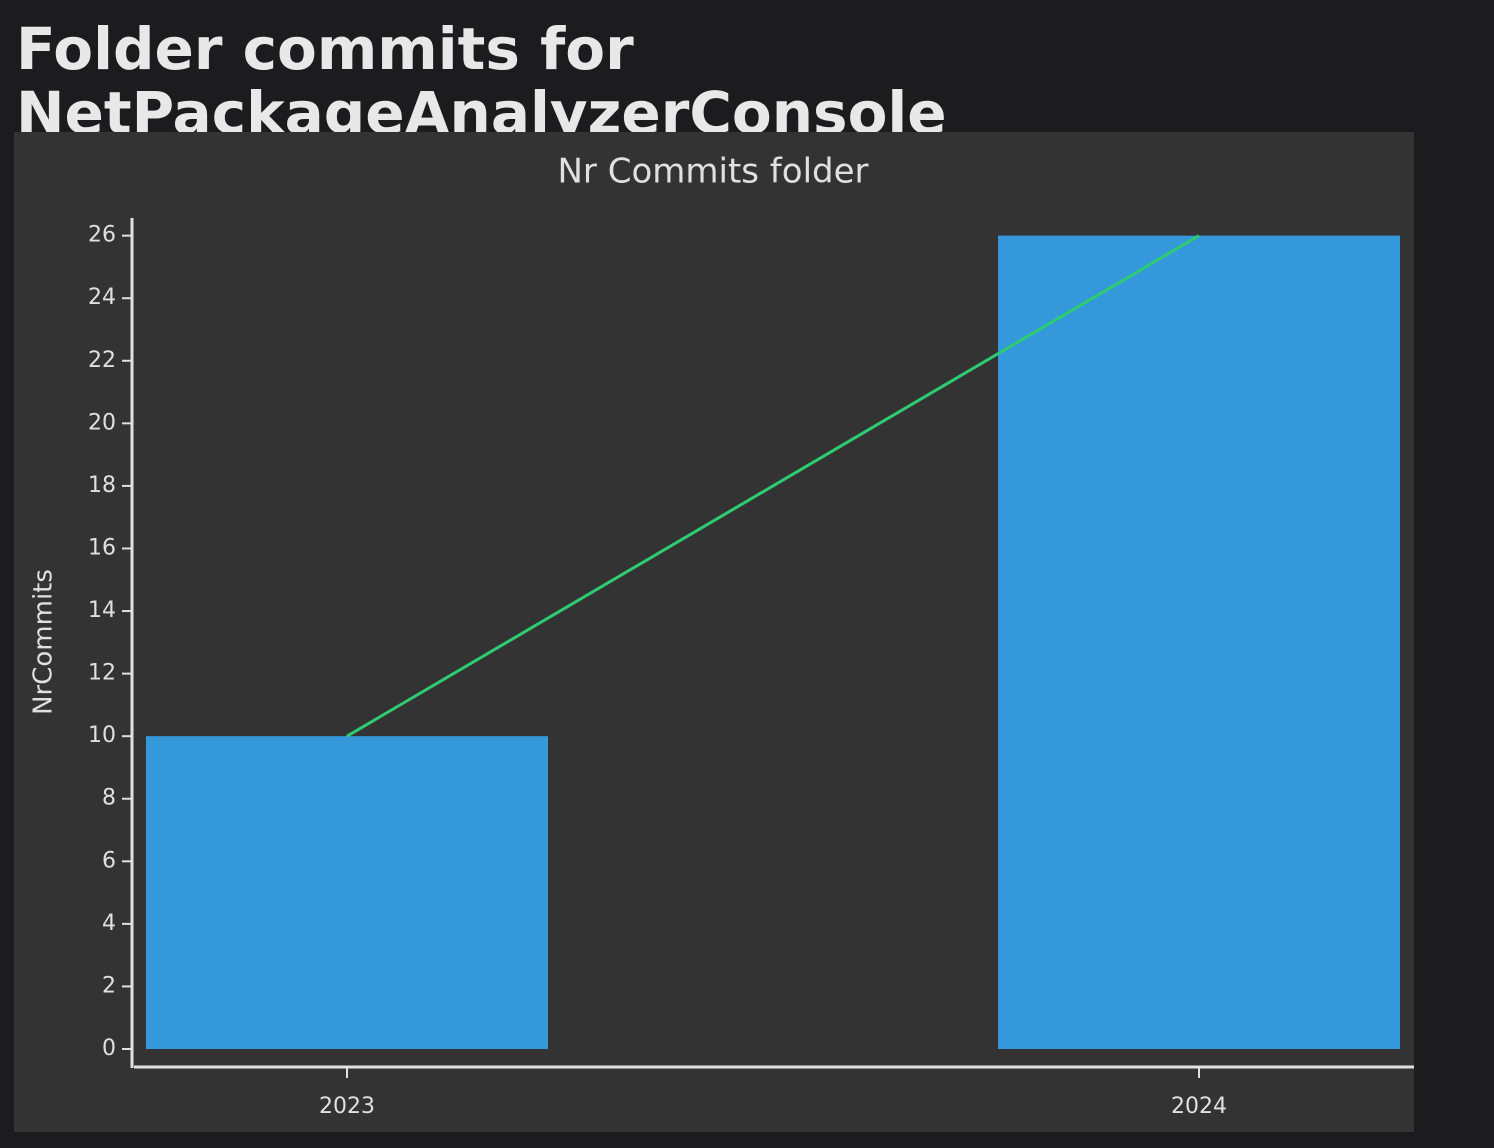  What do you see at coordinates (102, 735) in the screenshot?
I see `y-tick-label: 10` at bounding box center [102, 735].